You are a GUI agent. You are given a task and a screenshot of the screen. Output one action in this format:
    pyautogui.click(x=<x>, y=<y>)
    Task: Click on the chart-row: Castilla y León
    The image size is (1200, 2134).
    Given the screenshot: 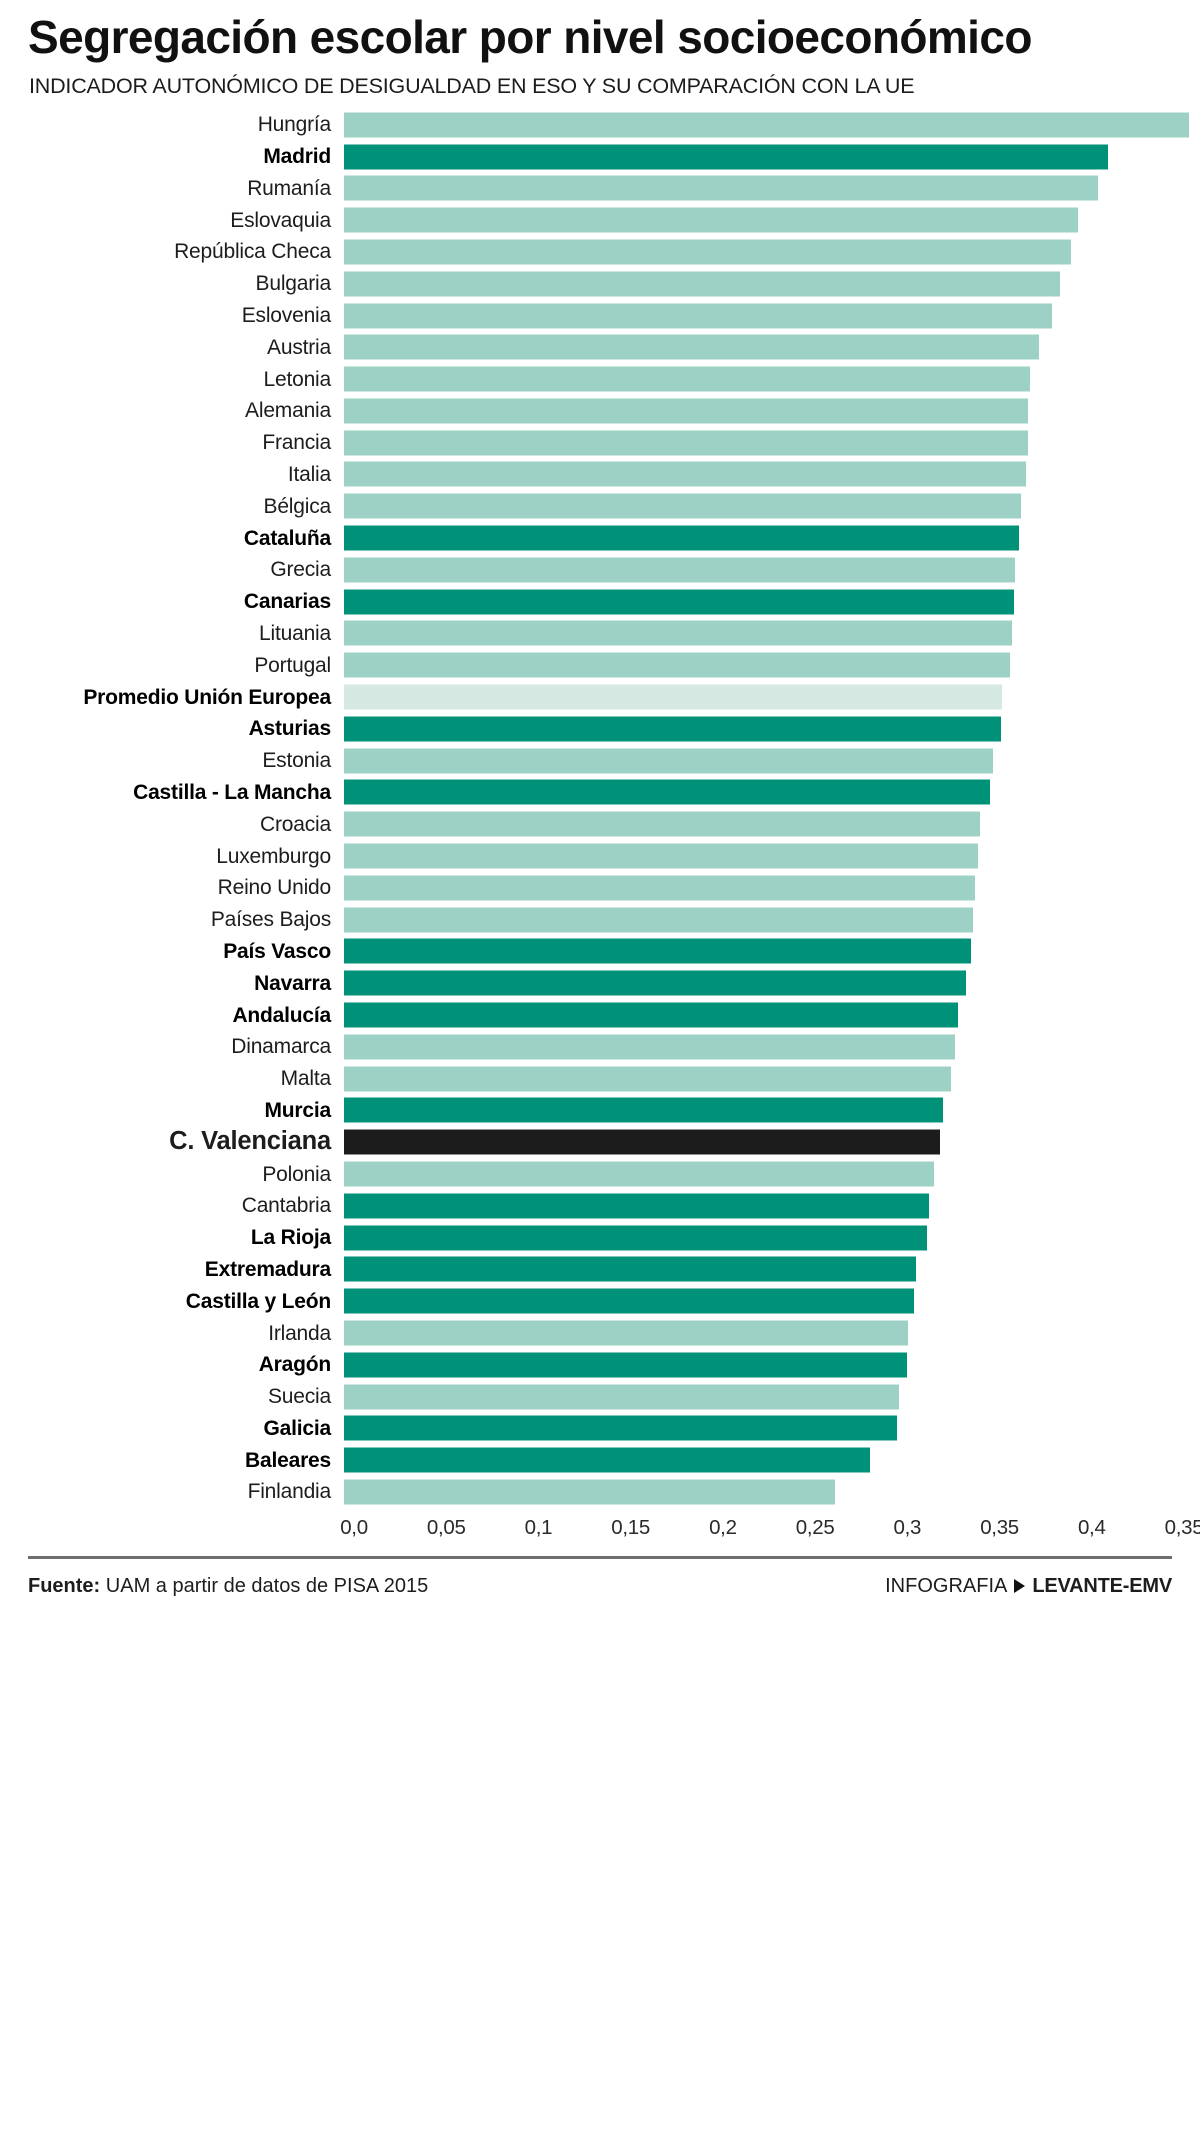 What is the action you would take?
    pyautogui.click(x=600, y=1301)
    